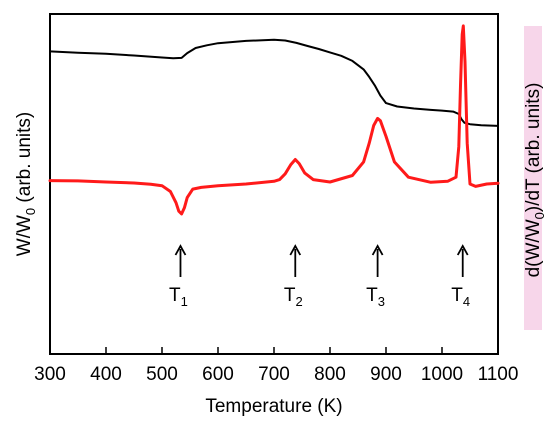  Describe the element at coordinates (460, 276) in the screenshot. I see `marker-t4: T4` at that location.